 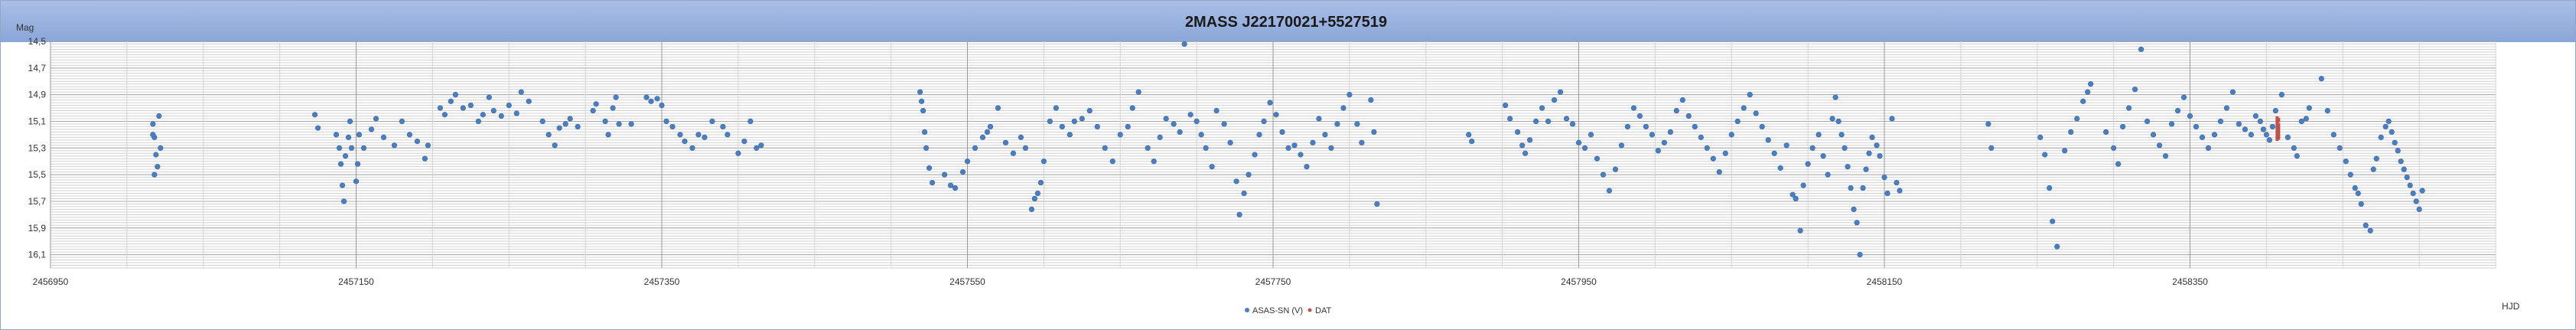 I want to click on x-tick-label: 2458350, so click(x=2190, y=281).